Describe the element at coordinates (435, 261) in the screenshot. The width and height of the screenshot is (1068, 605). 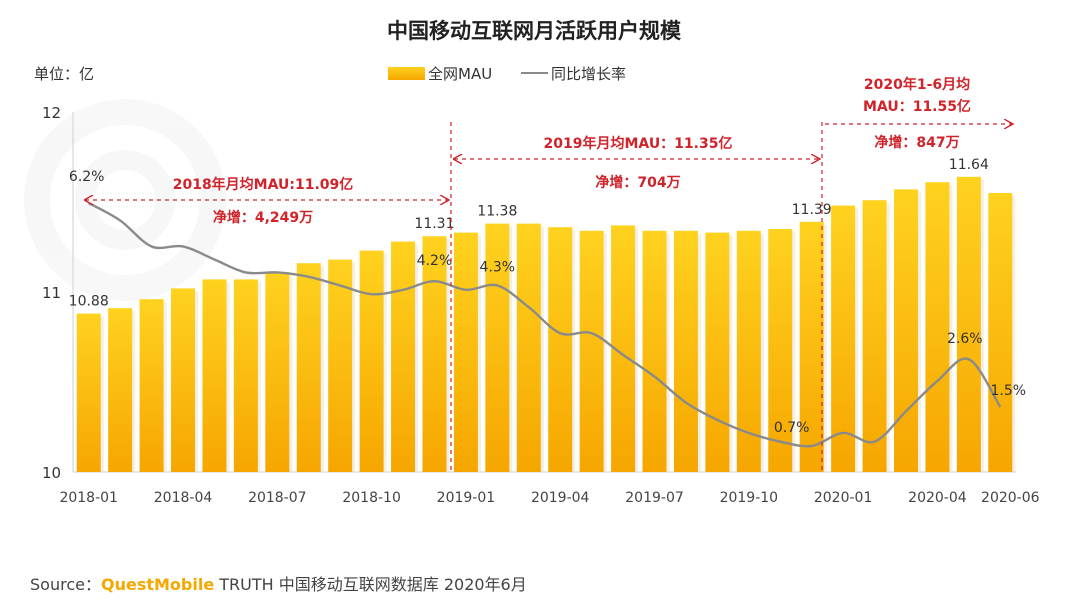
I see `line-value-label: 4.2%` at that location.